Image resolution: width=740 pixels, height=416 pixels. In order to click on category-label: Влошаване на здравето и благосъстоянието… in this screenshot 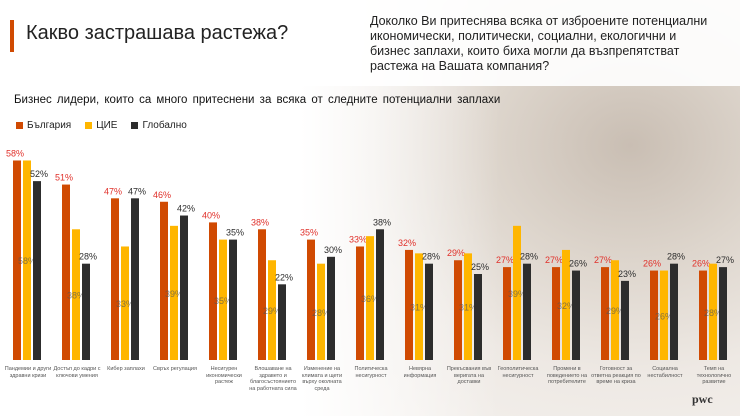, I will do `click(273, 379)`.